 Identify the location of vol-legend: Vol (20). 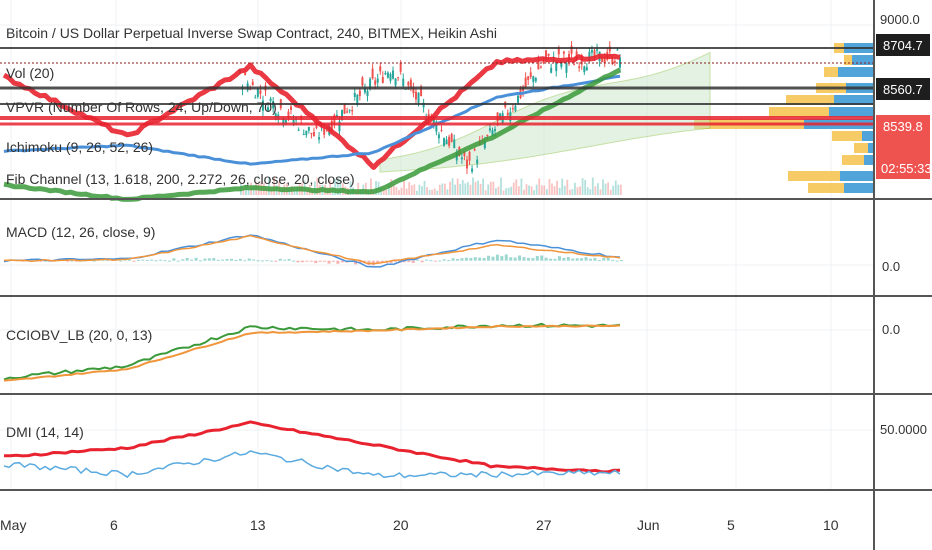
(30, 73).